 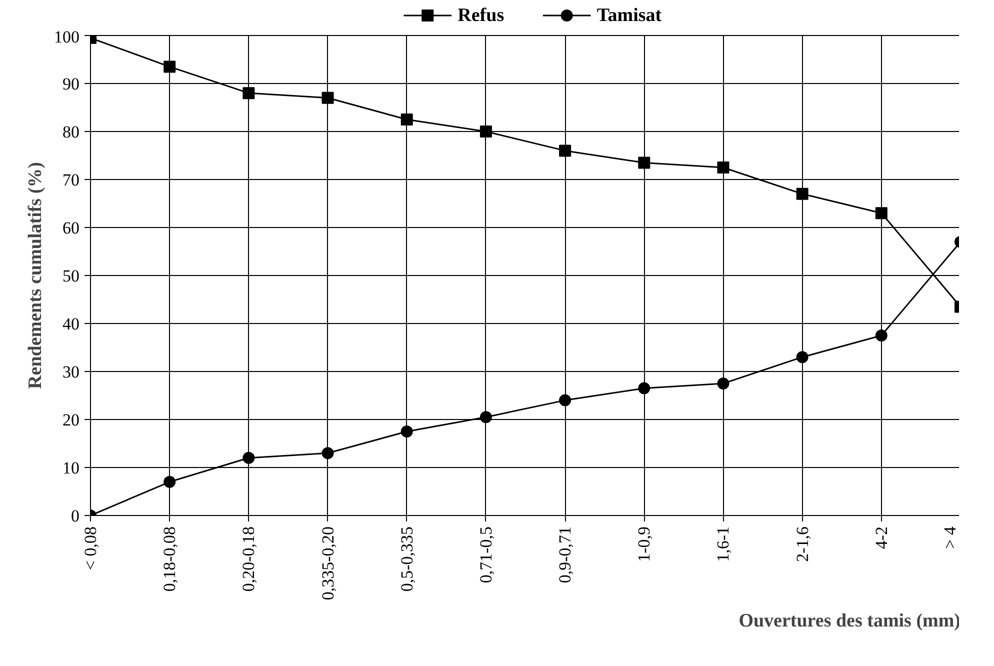 What do you see at coordinates (71, 324) in the screenshot?
I see `y-tick-label: 40` at bounding box center [71, 324].